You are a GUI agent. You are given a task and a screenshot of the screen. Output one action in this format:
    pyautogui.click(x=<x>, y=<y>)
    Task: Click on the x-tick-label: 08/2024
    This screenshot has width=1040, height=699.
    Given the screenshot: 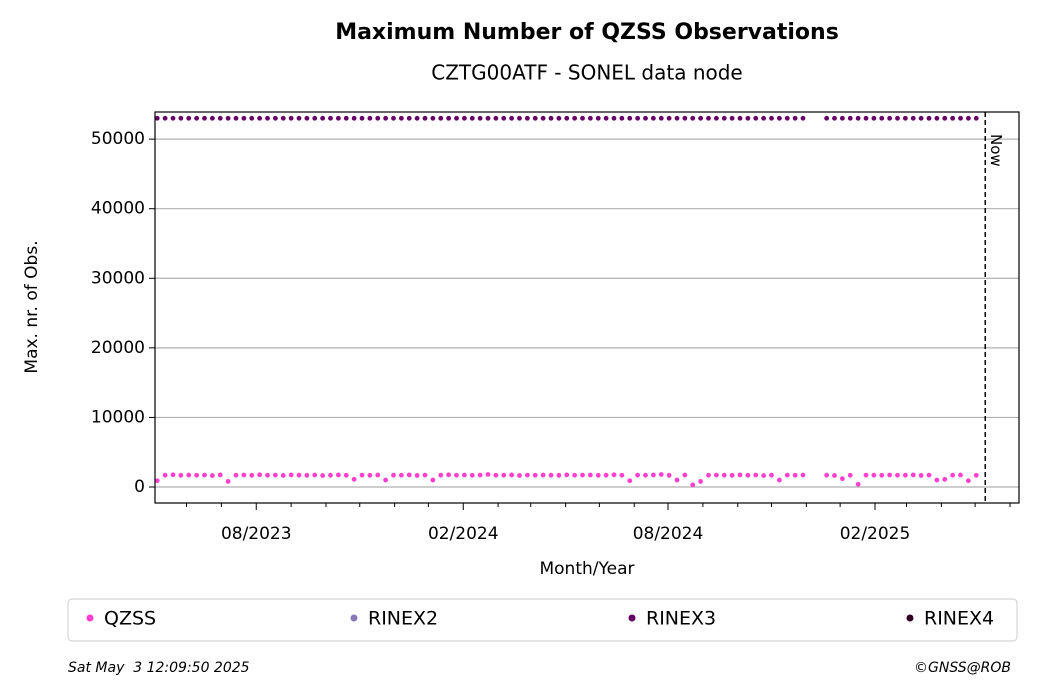 What is the action you would take?
    pyautogui.click(x=668, y=534)
    